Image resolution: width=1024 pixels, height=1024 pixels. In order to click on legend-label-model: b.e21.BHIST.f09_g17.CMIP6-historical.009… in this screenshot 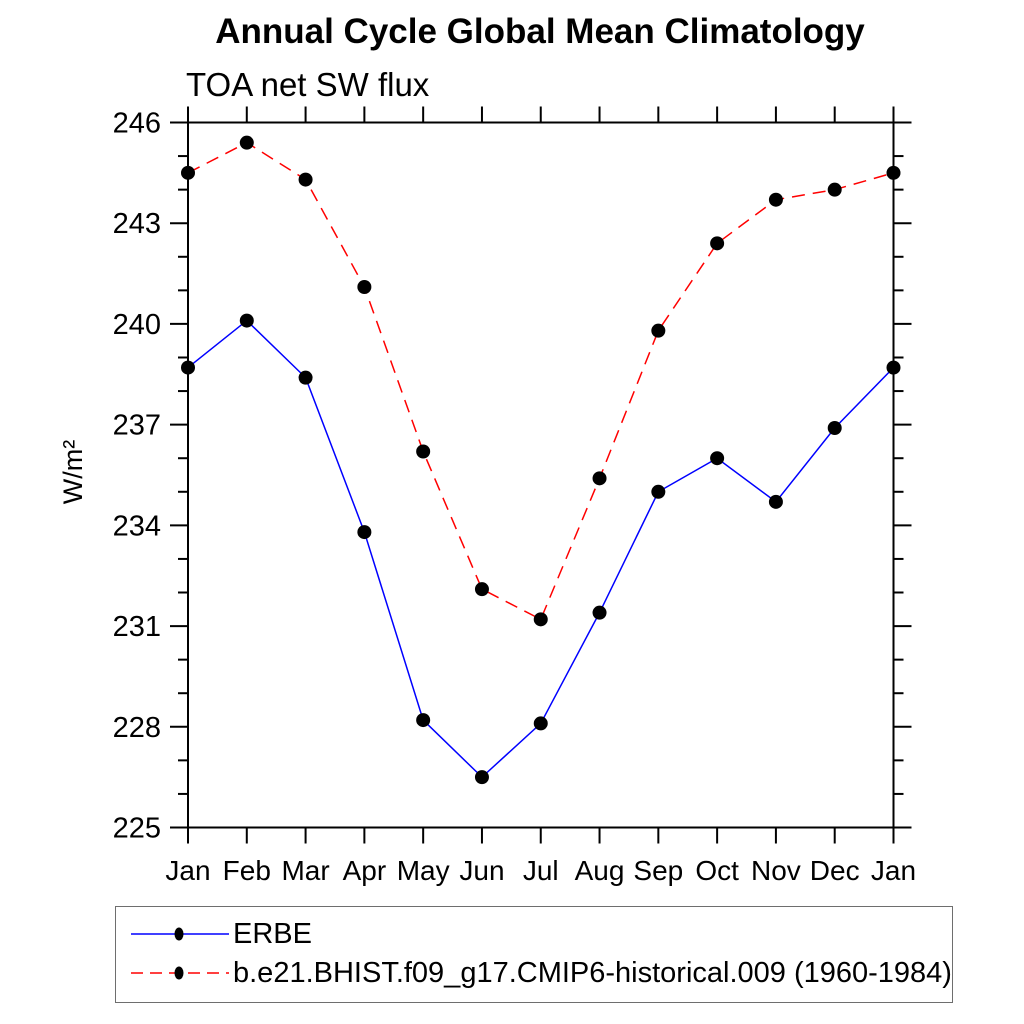, I will do `click(592, 973)`.